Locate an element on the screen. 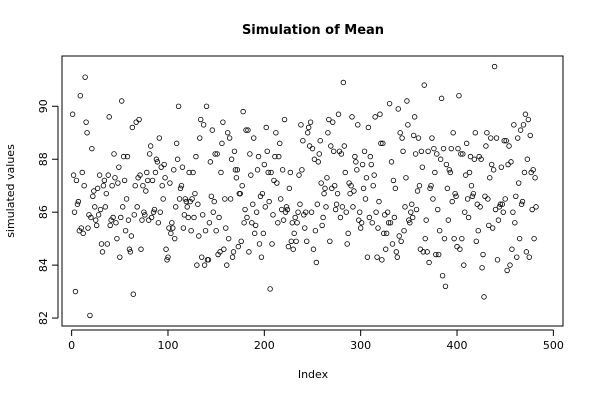 The image size is (599, 400). y-tick-label: 82 is located at coordinates (43, 318).